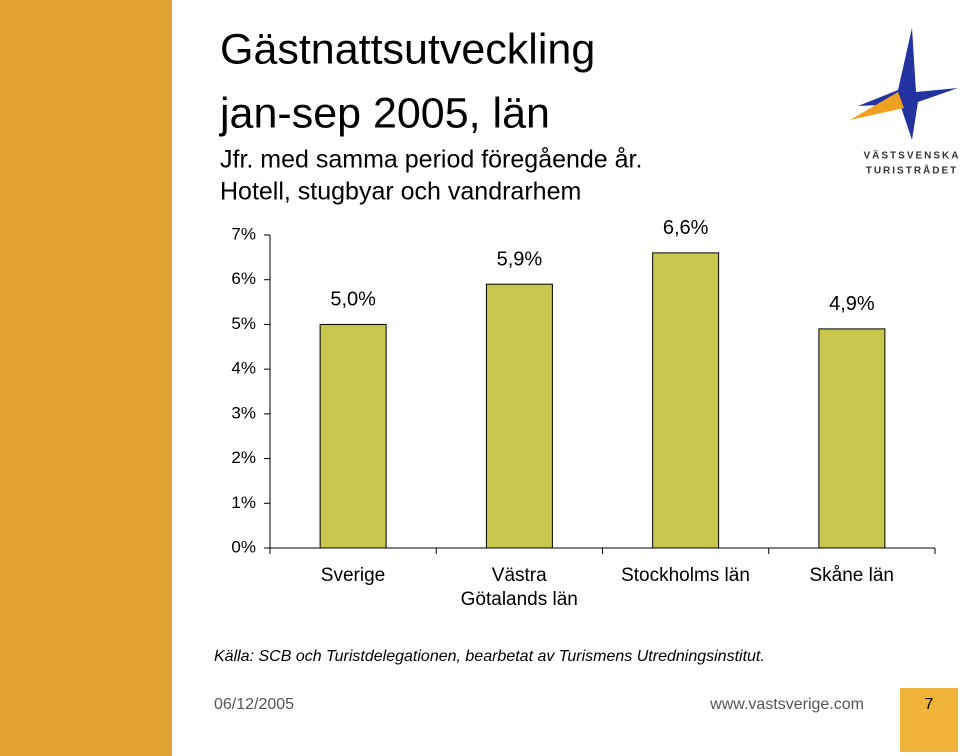  I want to click on page-number: 7, so click(929, 704).